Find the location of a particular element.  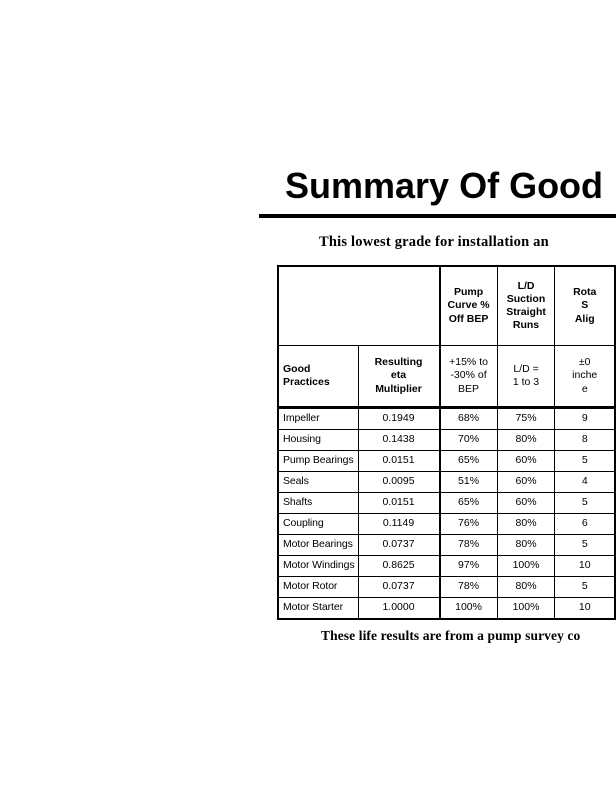

row-label-cell: Pump Bearings is located at coordinates (318, 461).